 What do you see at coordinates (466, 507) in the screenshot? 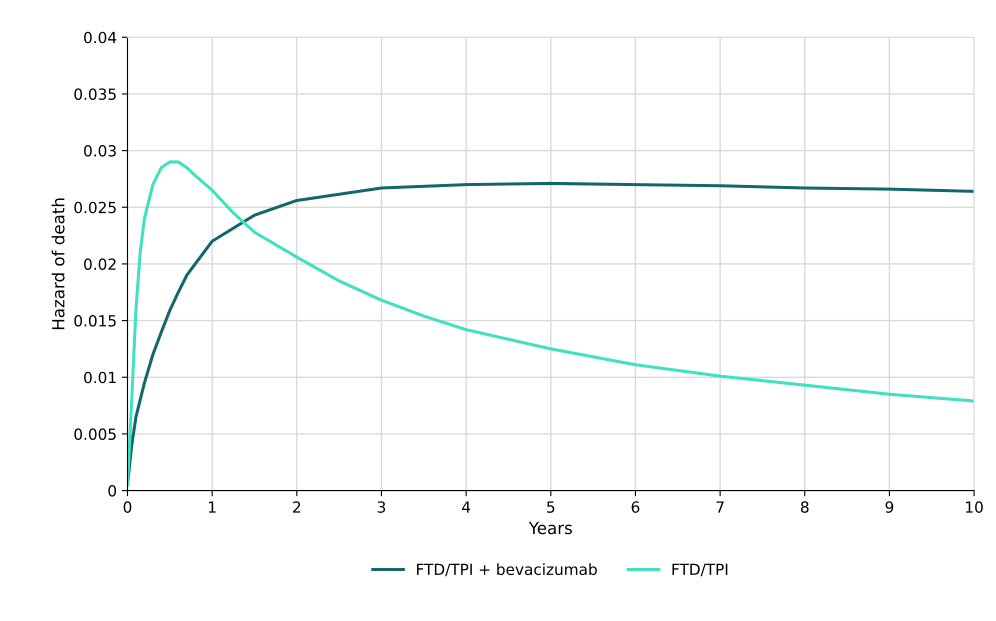
I see `x-tick-label: 4` at bounding box center [466, 507].